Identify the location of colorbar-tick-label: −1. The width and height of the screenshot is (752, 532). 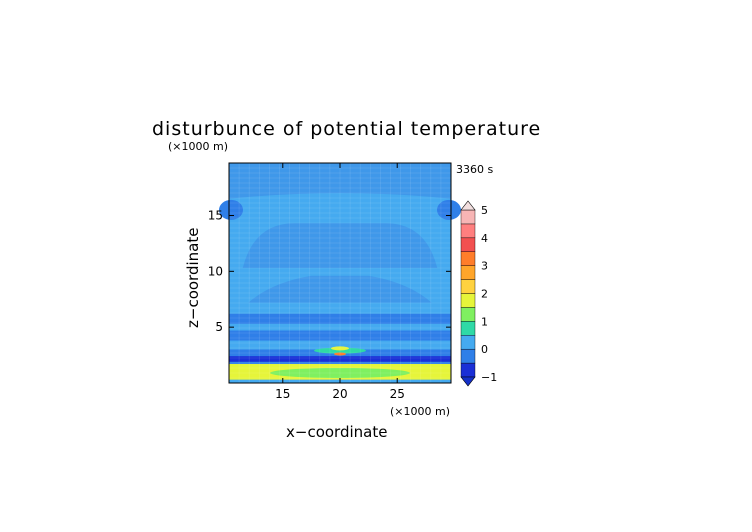
(489, 377).